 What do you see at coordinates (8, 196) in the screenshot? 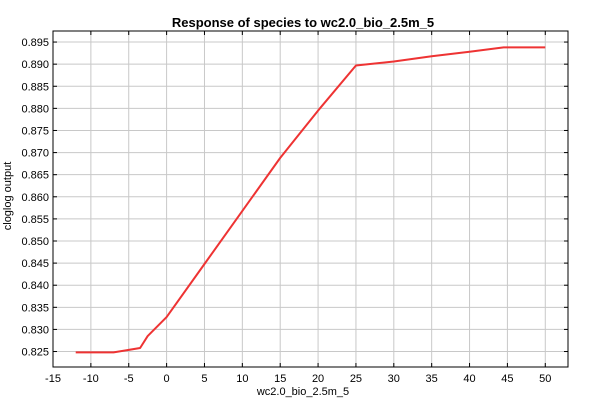
I see `y-axis-label: cloglog output` at bounding box center [8, 196].